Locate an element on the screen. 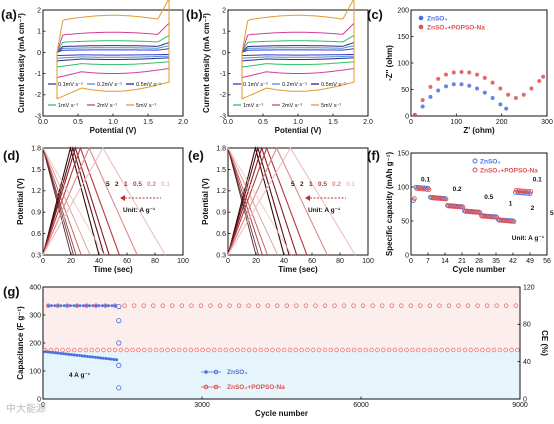  panel-label: (c) is located at coordinates (375, 14).